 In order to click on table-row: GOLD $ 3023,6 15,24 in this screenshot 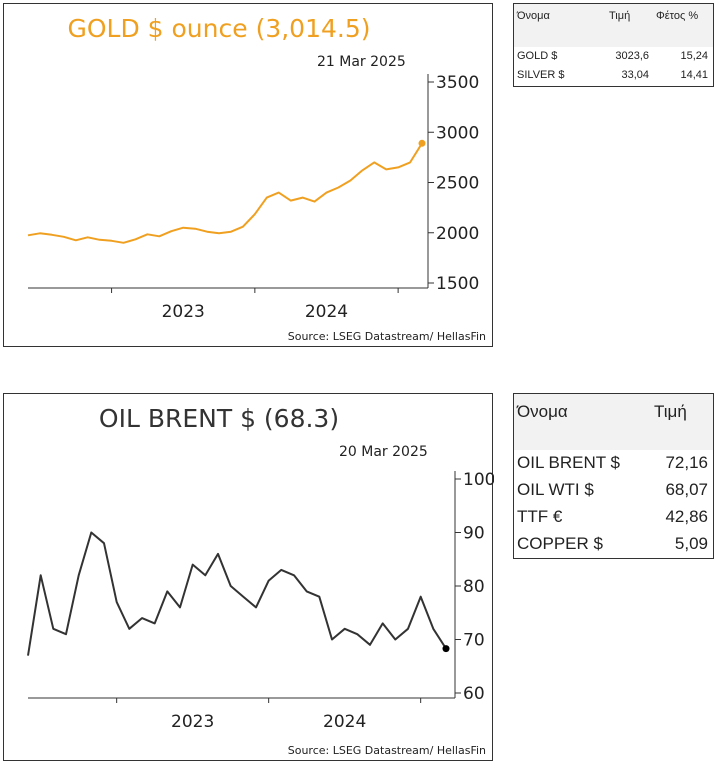, I will do `click(613, 56)`.